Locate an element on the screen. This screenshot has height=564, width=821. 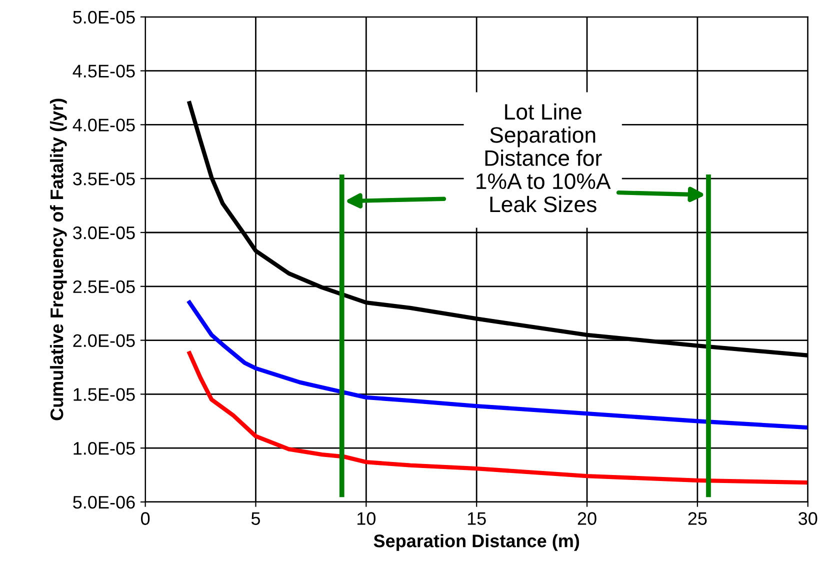
x-tick-label: 20 is located at coordinates (587, 518).